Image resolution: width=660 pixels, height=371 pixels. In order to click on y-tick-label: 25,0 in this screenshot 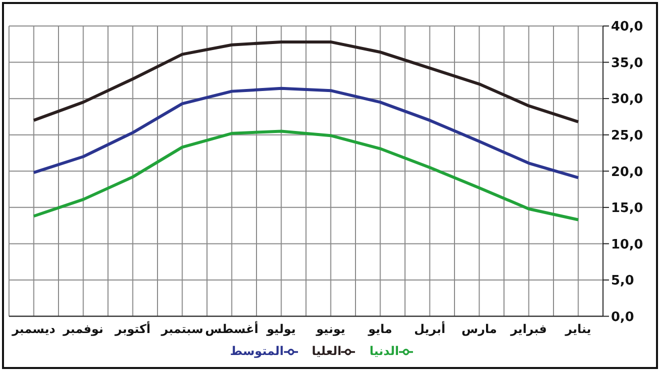, I will do `click(627, 136)`.